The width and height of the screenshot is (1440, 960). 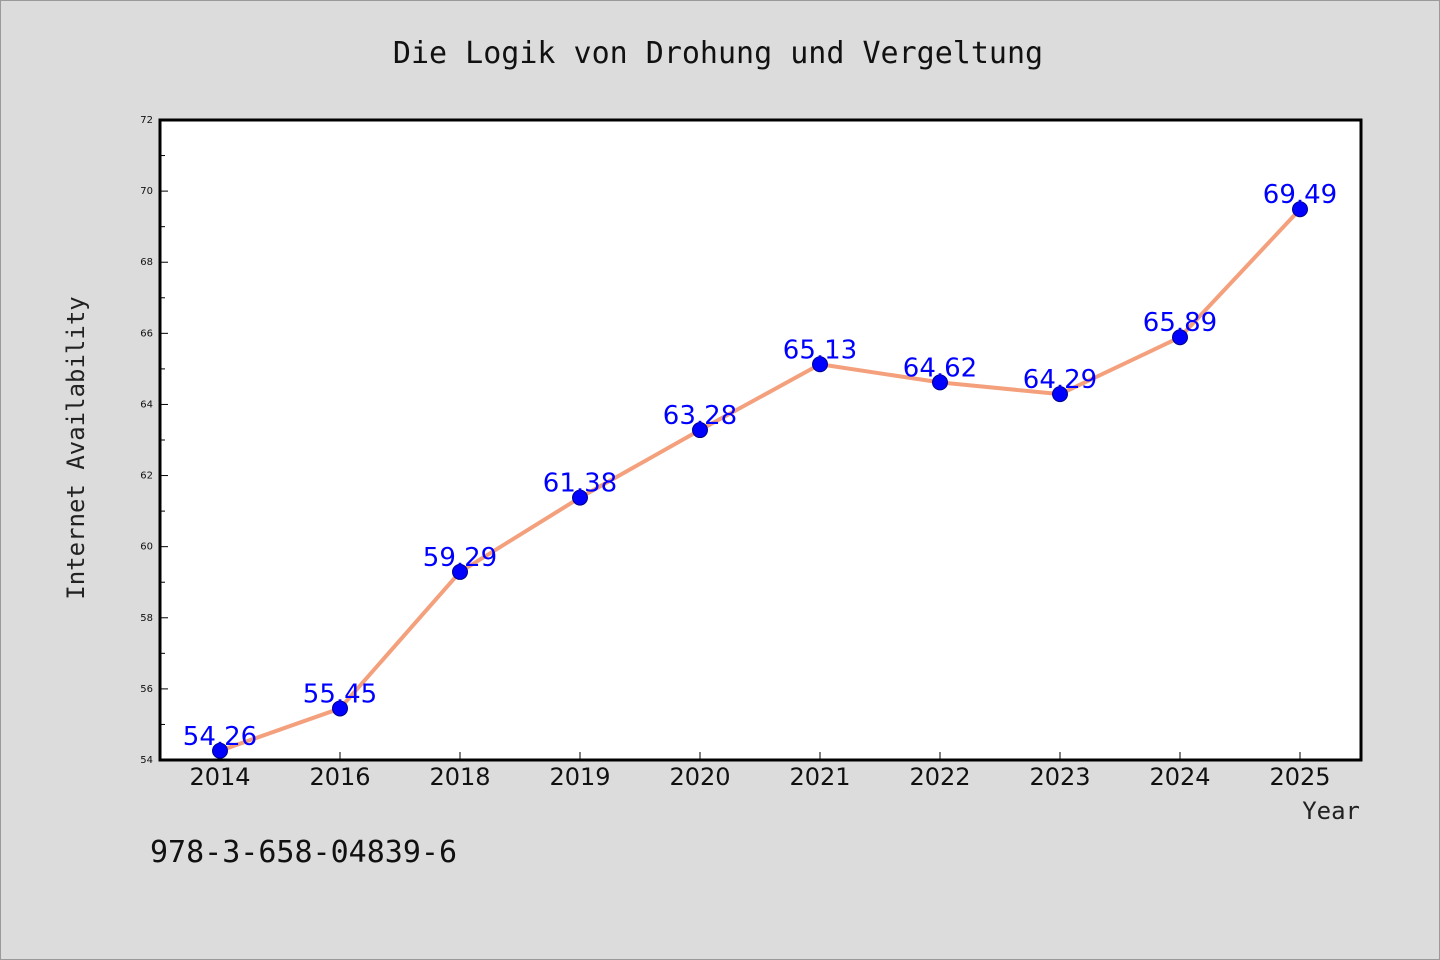 What do you see at coordinates (146, 476) in the screenshot?
I see `y-tick-label: 62` at bounding box center [146, 476].